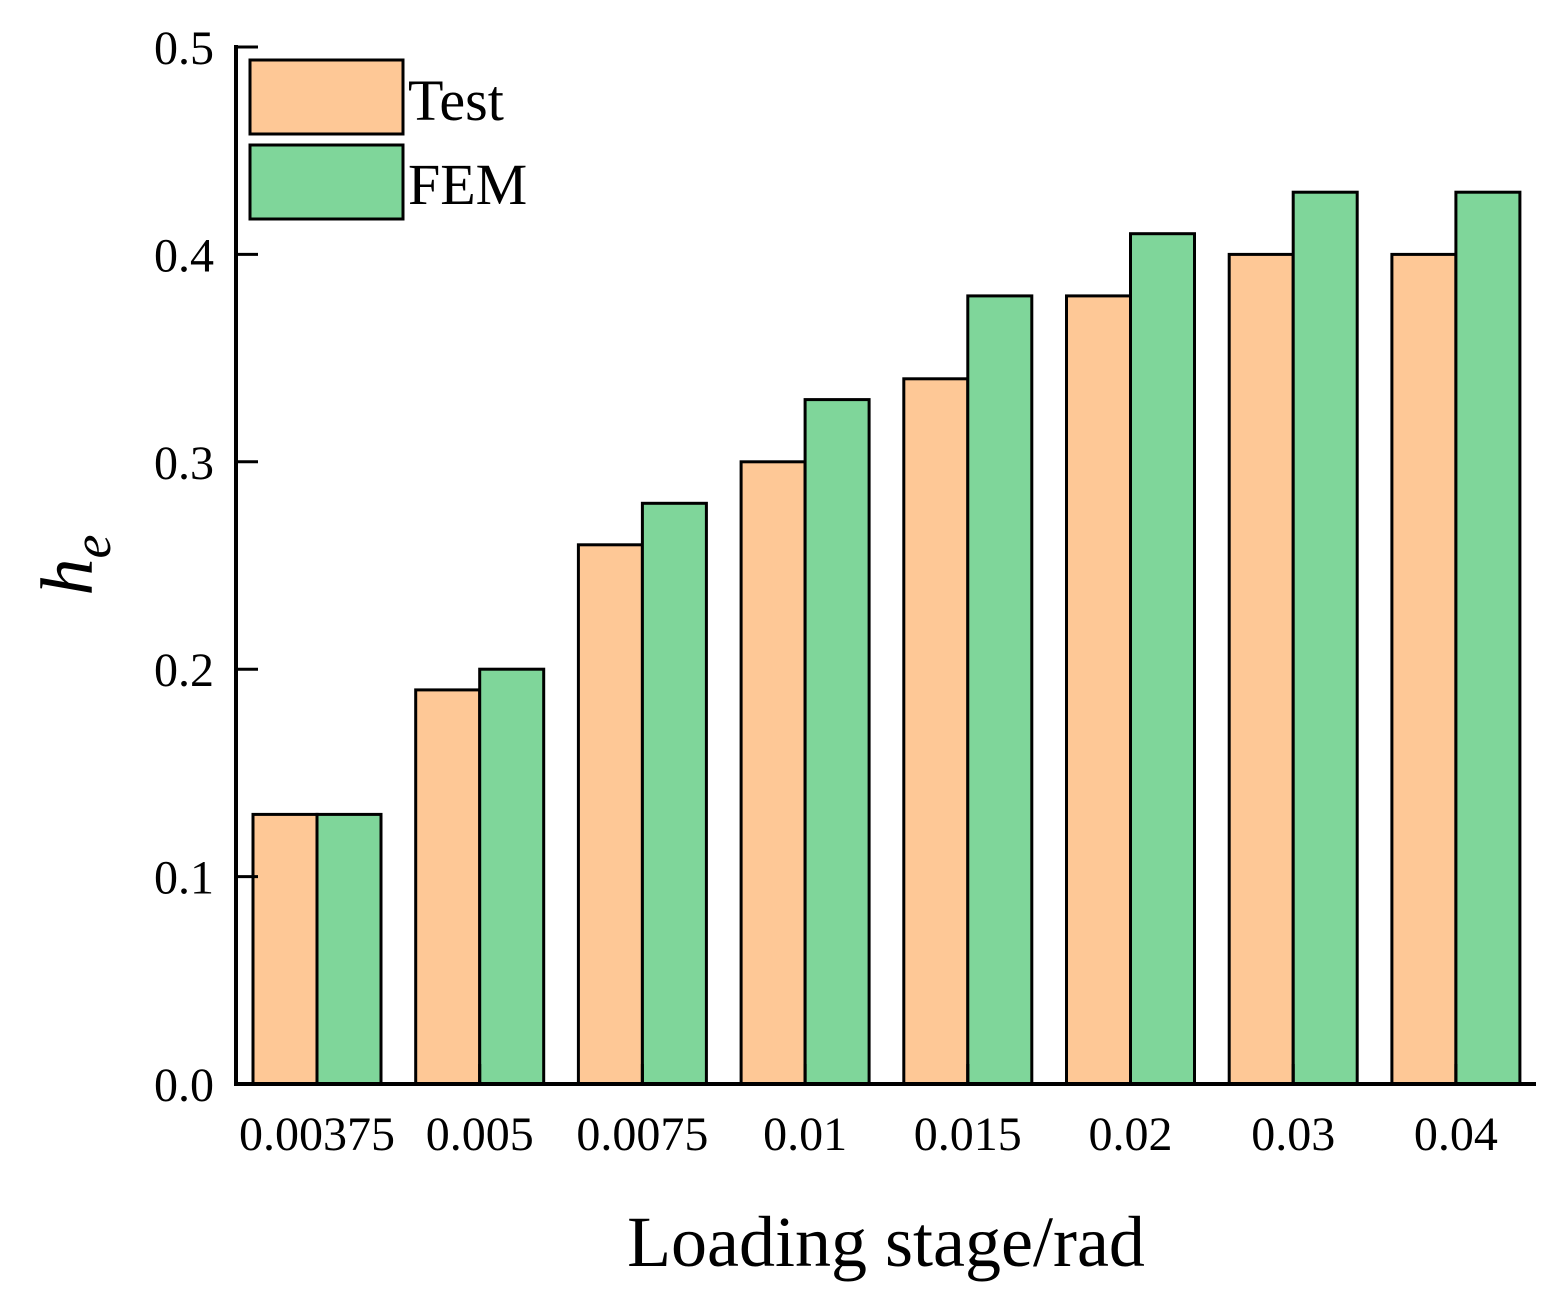 Image resolution: width=1568 pixels, height=1310 pixels. What do you see at coordinates (184, 48) in the screenshot?
I see `y-tick-label: 0.5` at bounding box center [184, 48].